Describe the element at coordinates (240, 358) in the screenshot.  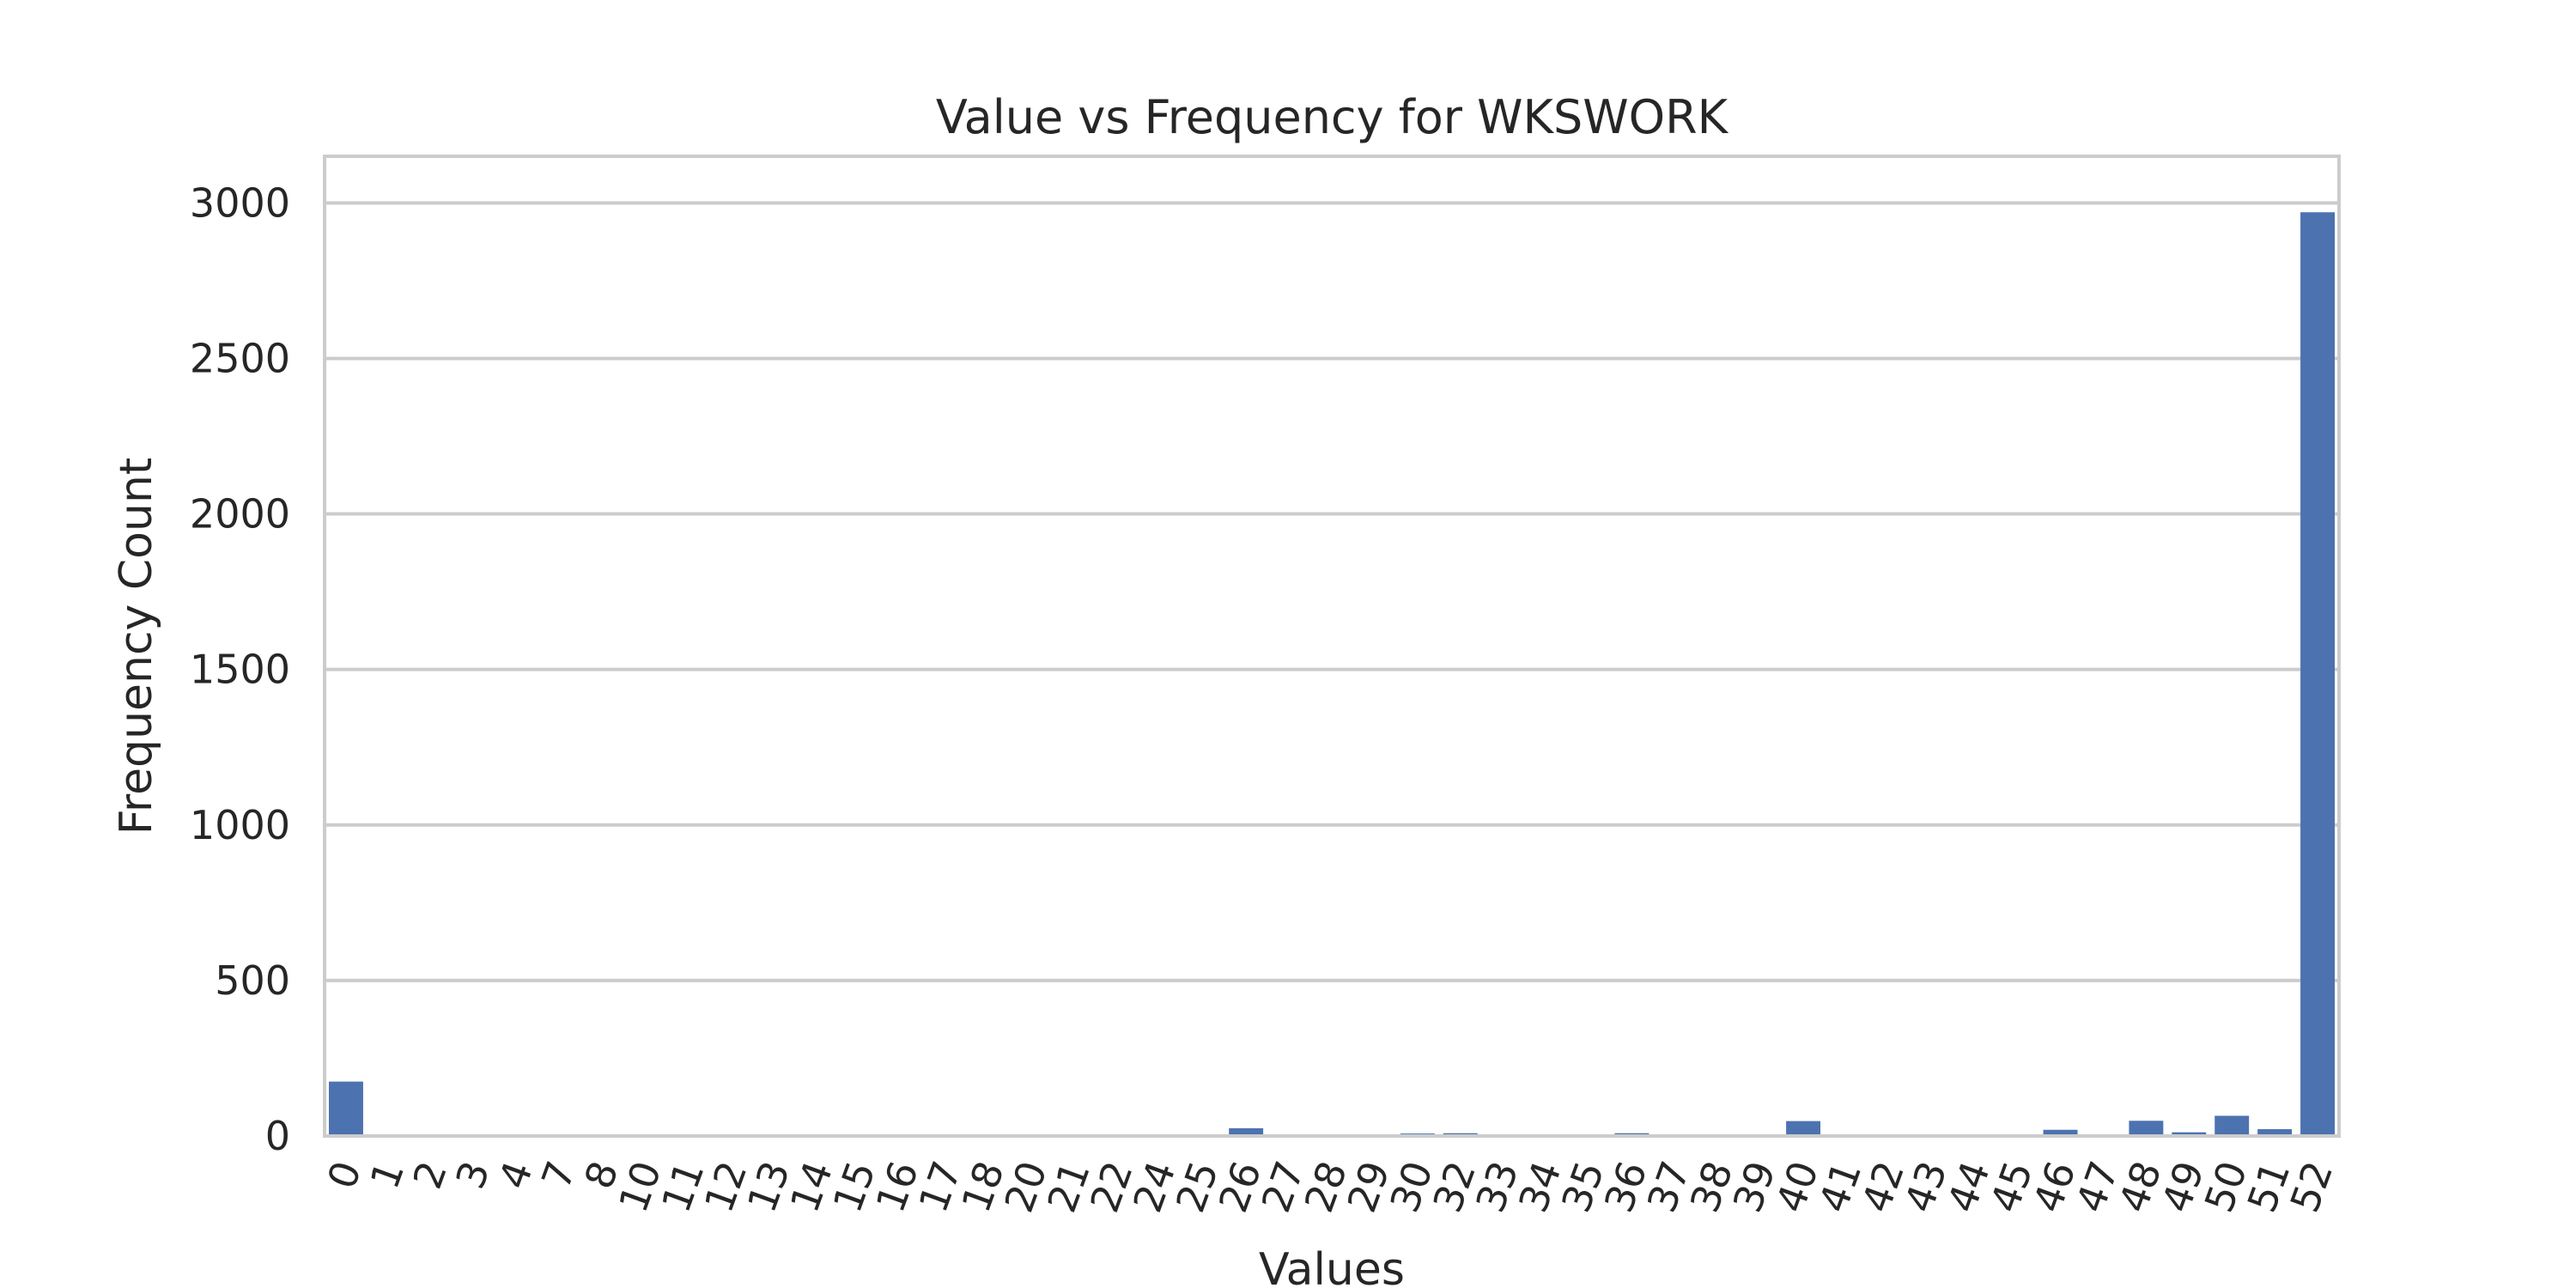
I see `y-tick-label: 2500` at that location.